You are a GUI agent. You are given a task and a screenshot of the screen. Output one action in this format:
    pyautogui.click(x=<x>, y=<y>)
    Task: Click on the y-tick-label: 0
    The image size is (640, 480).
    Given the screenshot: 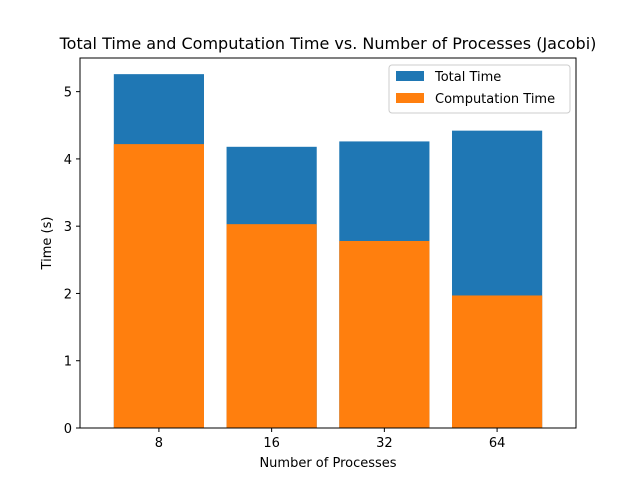 What is the action you would take?
    pyautogui.click(x=68, y=429)
    